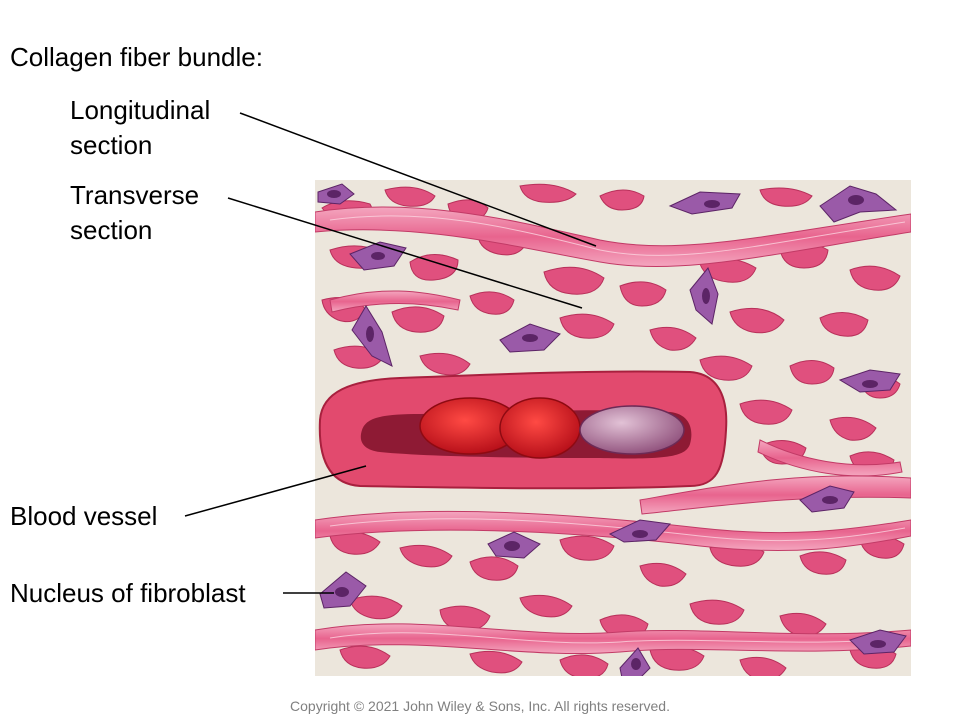 The width and height of the screenshot is (960, 720). I want to click on leader-longitudinal, so click(418, 179).